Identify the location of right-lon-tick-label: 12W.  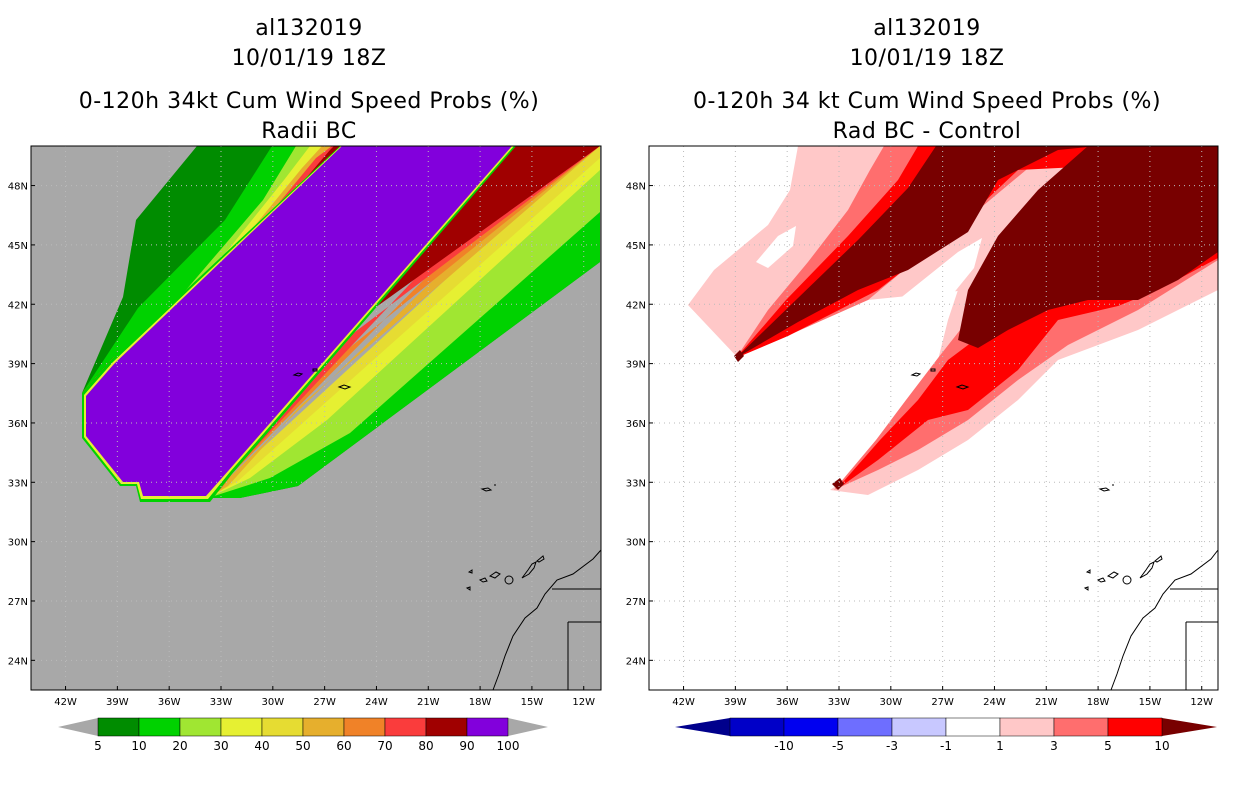
(1201, 702).